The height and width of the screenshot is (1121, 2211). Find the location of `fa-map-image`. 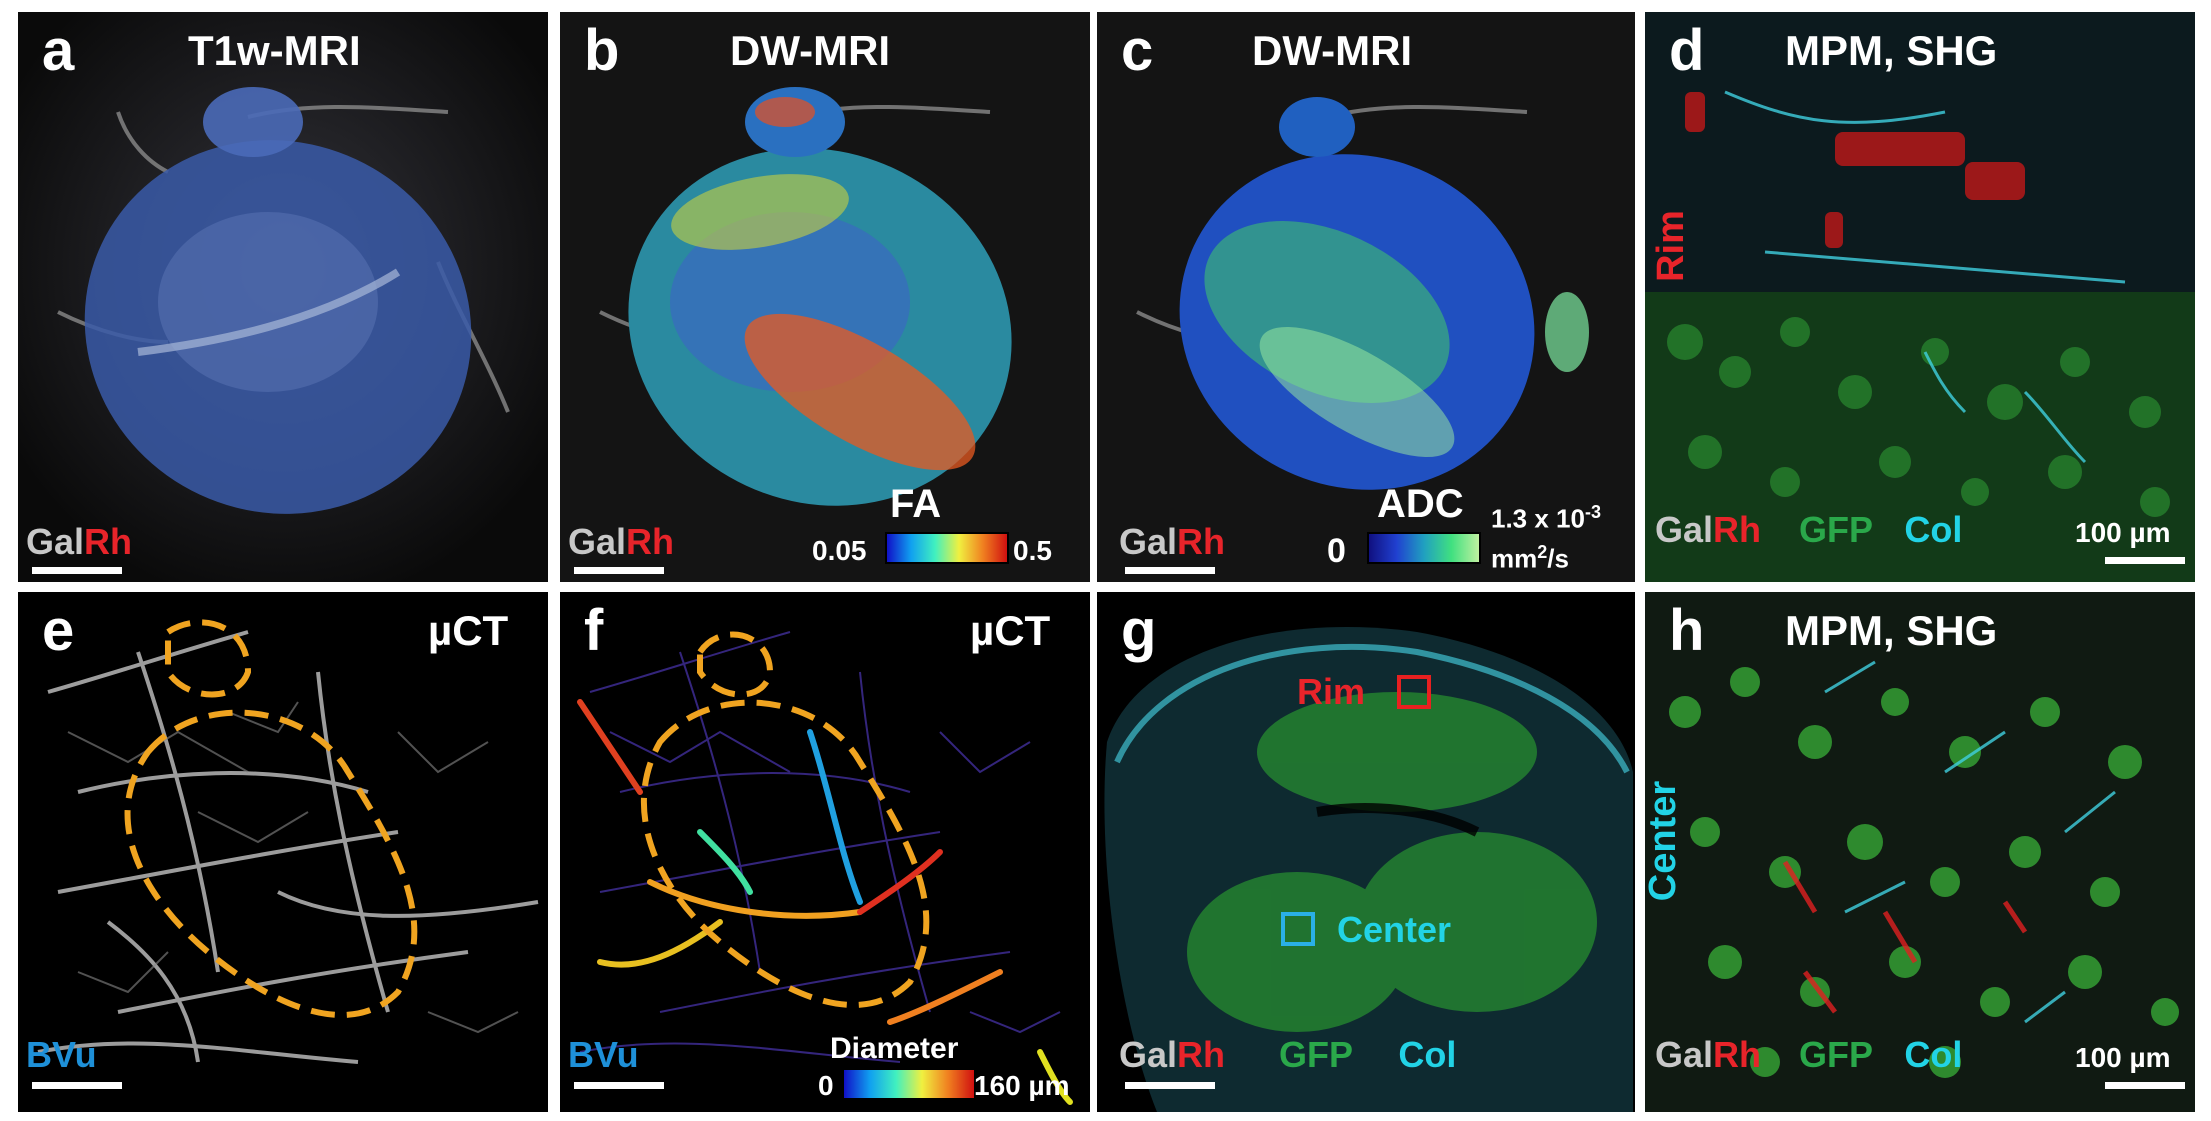

fa-map-image is located at coordinates (825, 297).